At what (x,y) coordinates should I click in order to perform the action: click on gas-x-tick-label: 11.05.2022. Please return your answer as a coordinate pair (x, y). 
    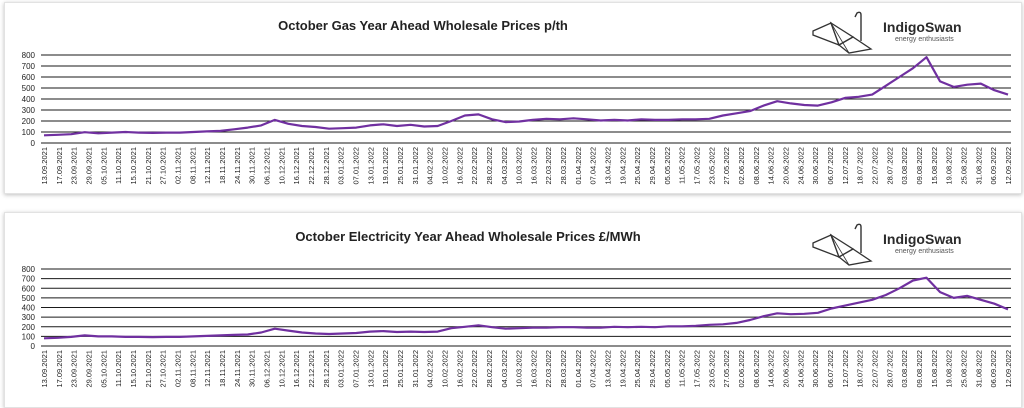
    Looking at the image, I should click on (682, 165).